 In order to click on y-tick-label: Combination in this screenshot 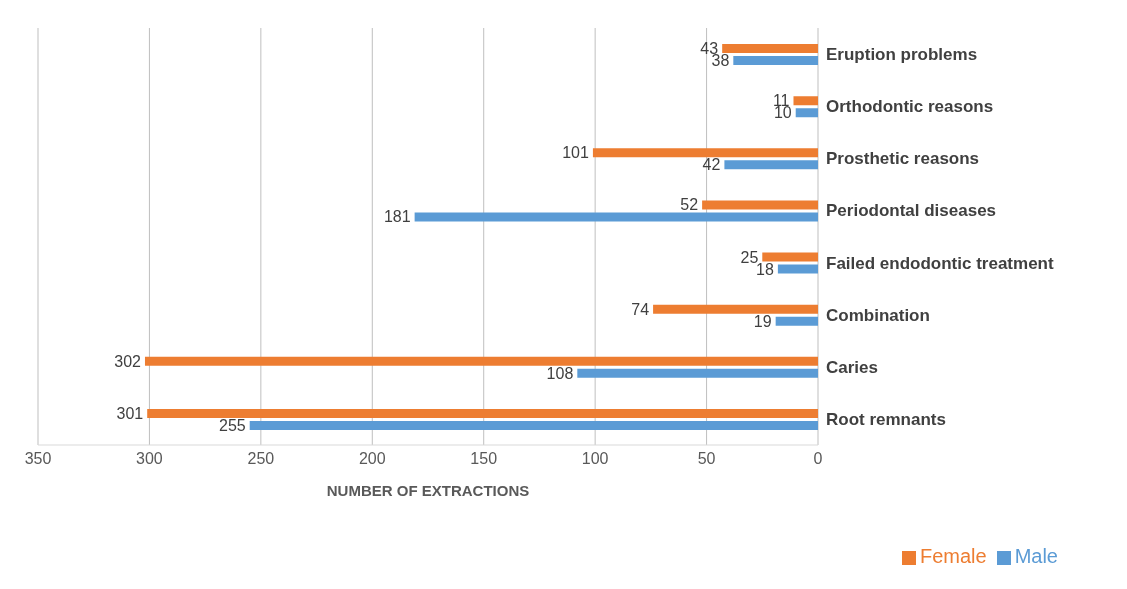, I will do `click(878, 315)`.